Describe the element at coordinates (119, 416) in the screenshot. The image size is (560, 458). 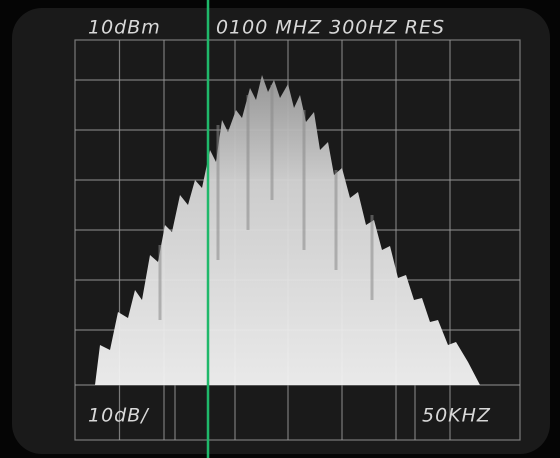
I see `scale-label: 10dB/` at that location.